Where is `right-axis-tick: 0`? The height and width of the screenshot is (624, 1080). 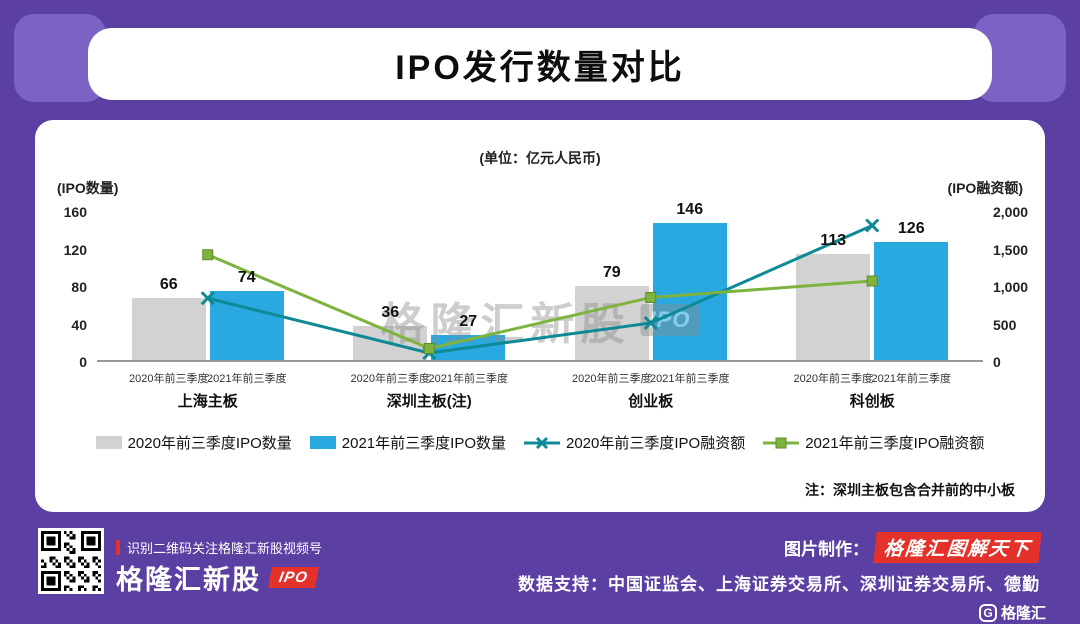 right-axis-tick: 0 is located at coordinates (997, 362).